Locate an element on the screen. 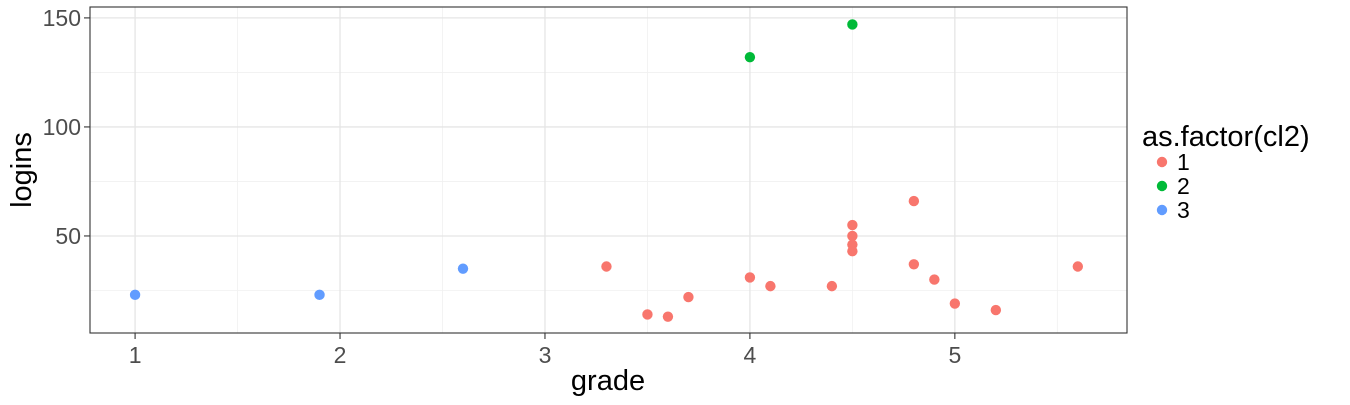 This screenshot has width=1350, height=405. x-axis-title: grade is located at coordinates (608, 381).